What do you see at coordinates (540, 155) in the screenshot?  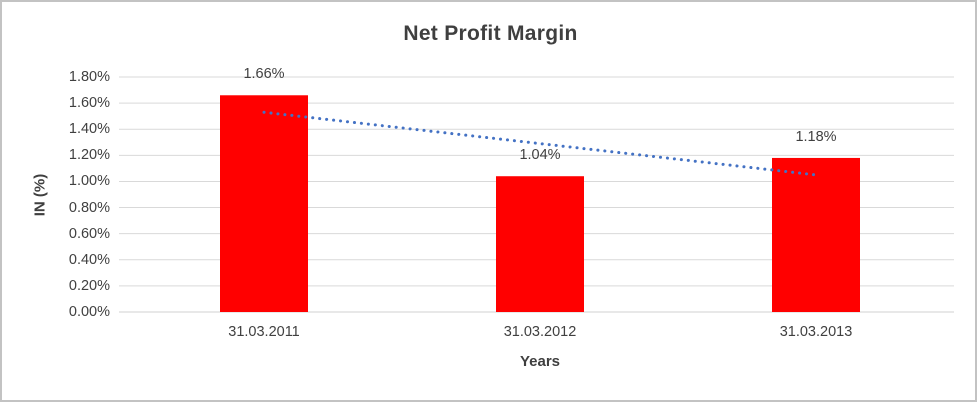 I see `bar-value-label: 1.04%` at bounding box center [540, 155].